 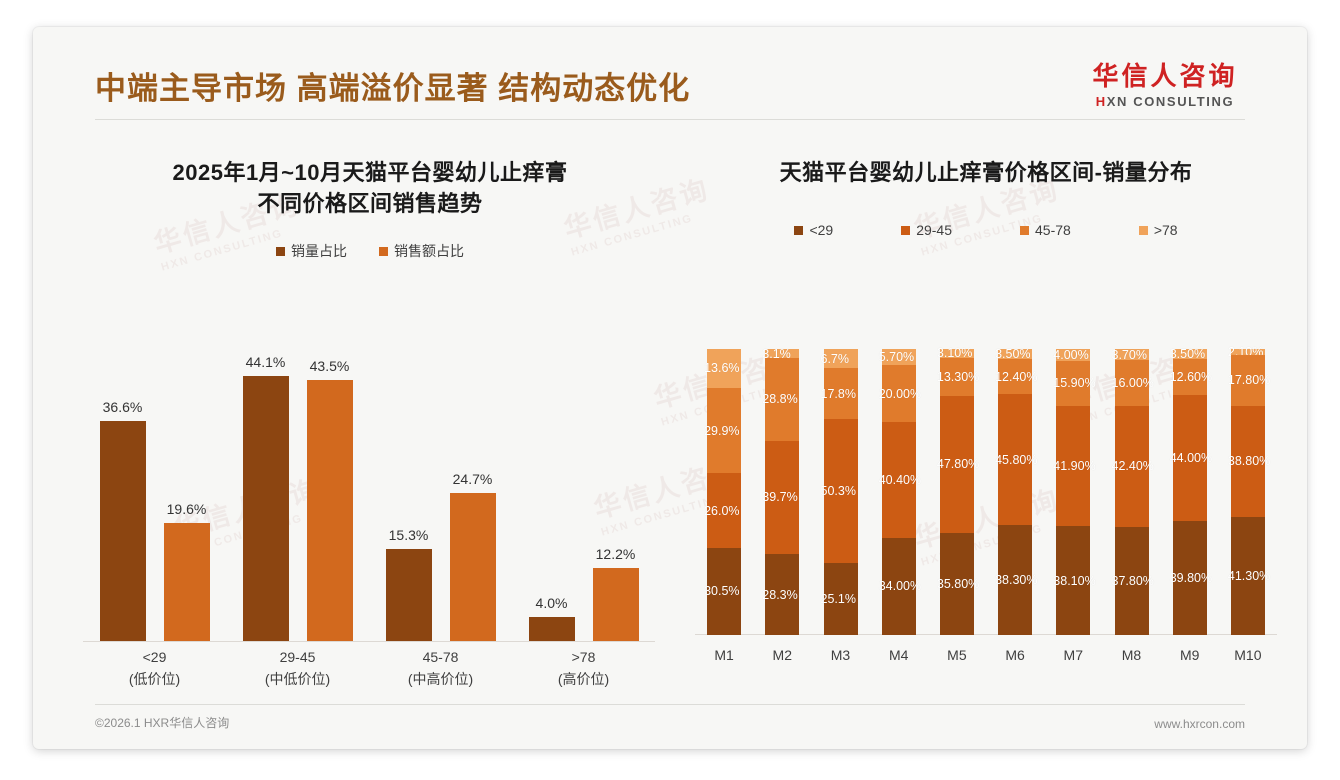 I want to click on stacked-bar-segment: 47.80%, so click(x=958, y=464).